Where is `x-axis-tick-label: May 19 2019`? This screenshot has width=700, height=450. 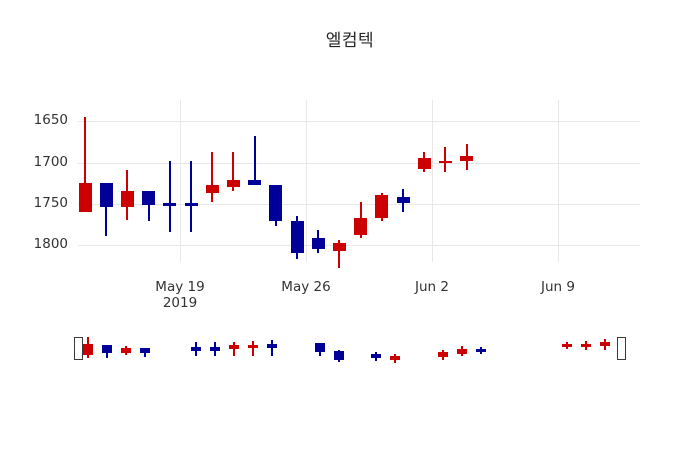
x-axis-tick-label: May 19 2019 is located at coordinates (180, 295).